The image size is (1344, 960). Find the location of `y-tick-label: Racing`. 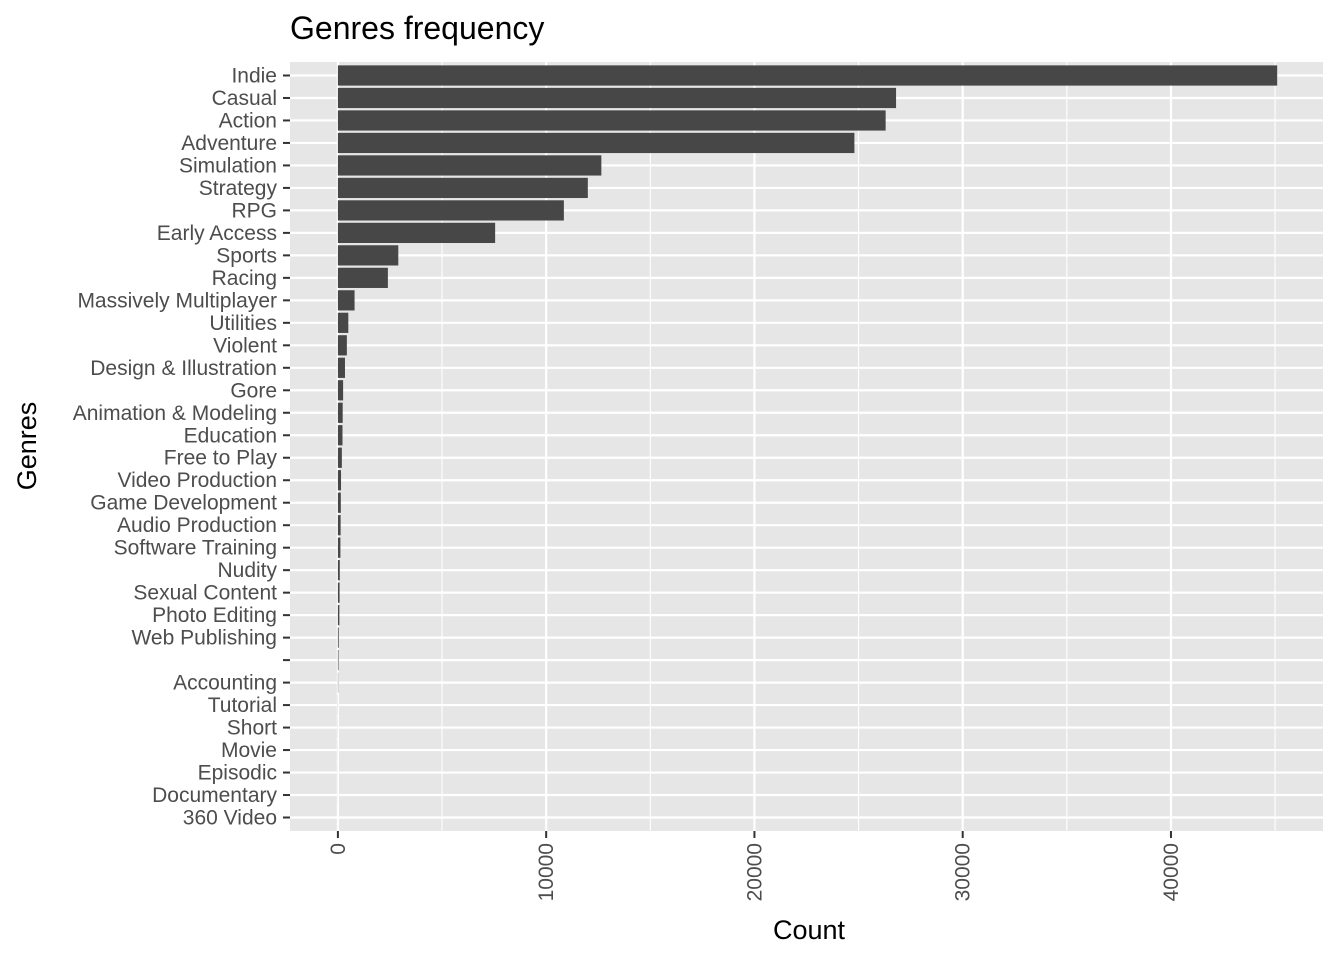

y-tick-label: Racing is located at coordinates (244, 278).